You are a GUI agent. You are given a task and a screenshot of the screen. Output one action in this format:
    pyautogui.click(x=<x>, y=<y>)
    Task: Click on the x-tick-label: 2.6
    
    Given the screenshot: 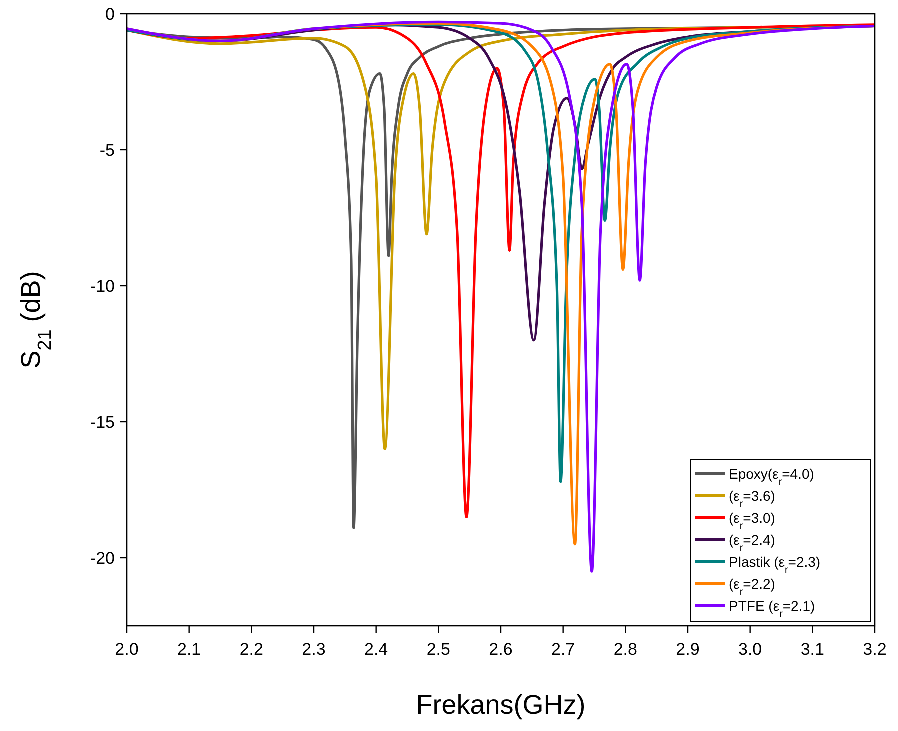 What is the action you would take?
    pyautogui.click(x=501, y=649)
    